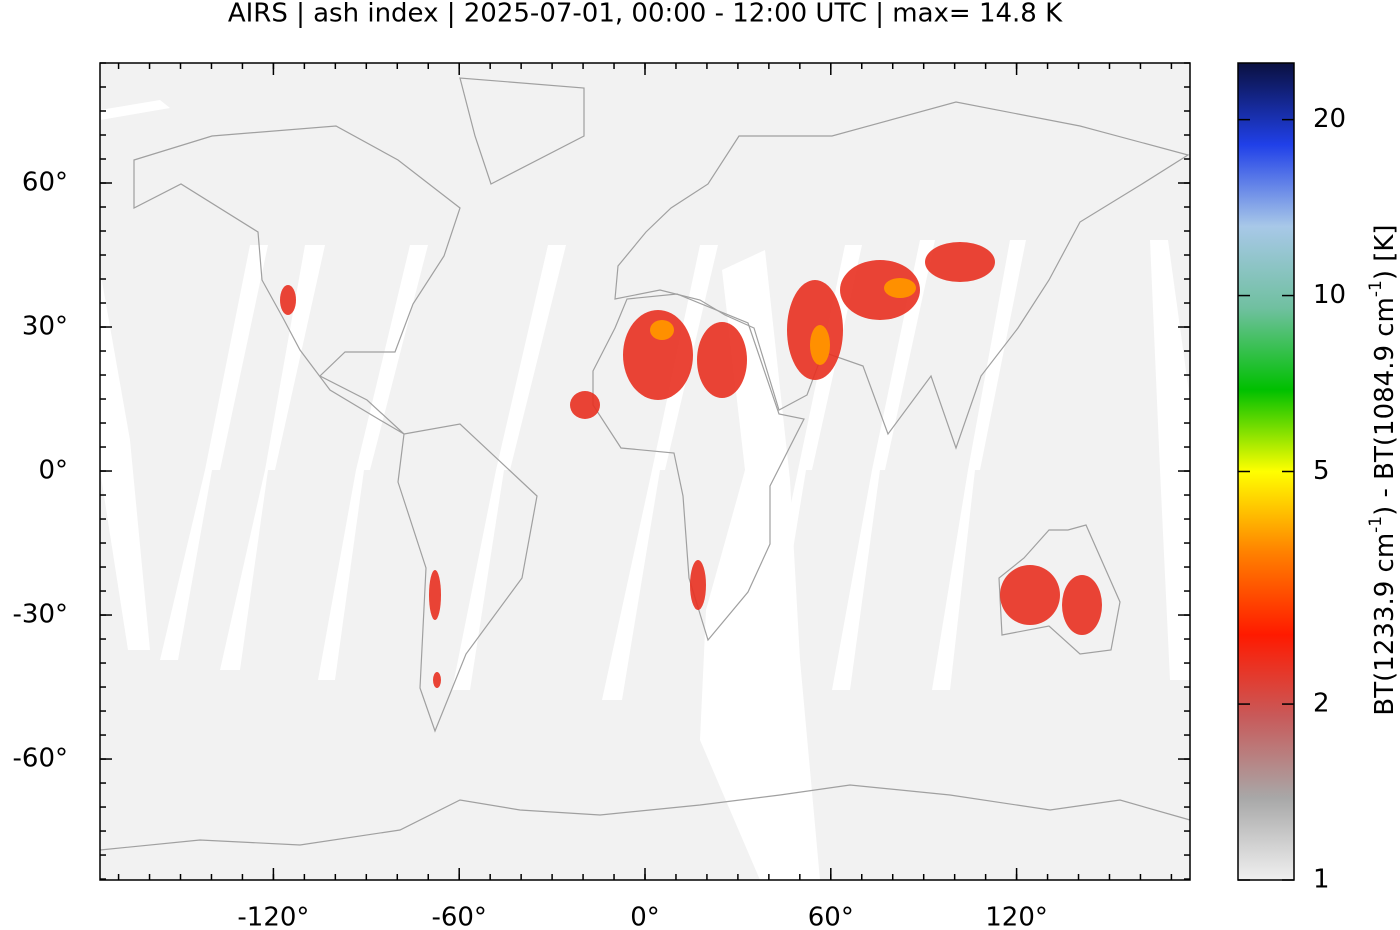 This screenshot has width=1400, height=930. What do you see at coordinates (273, 916) in the screenshot?
I see `x-tick-label: -120°` at bounding box center [273, 916].